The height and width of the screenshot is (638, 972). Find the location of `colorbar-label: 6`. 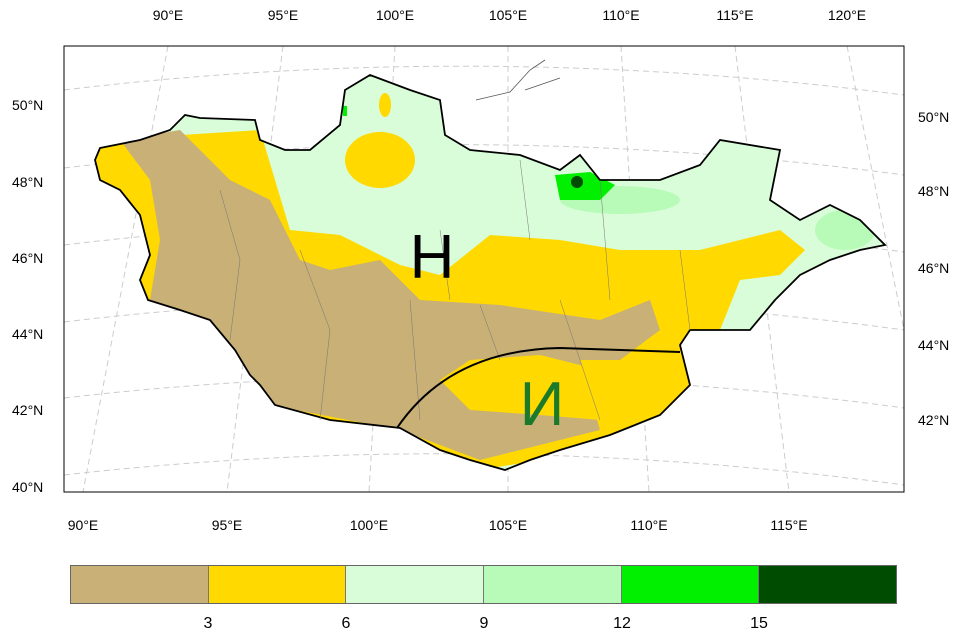

colorbar-label: 6 is located at coordinates (346, 623).